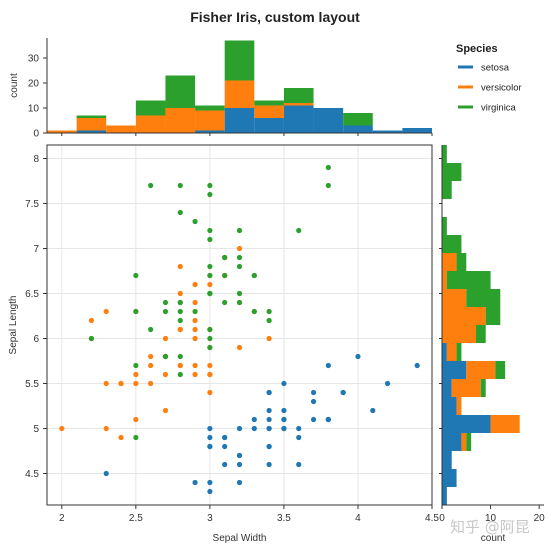 This screenshot has width=550, height=550. Describe the element at coordinates (136, 518) in the screenshot. I see `x-tick-label: 2.5` at that location.